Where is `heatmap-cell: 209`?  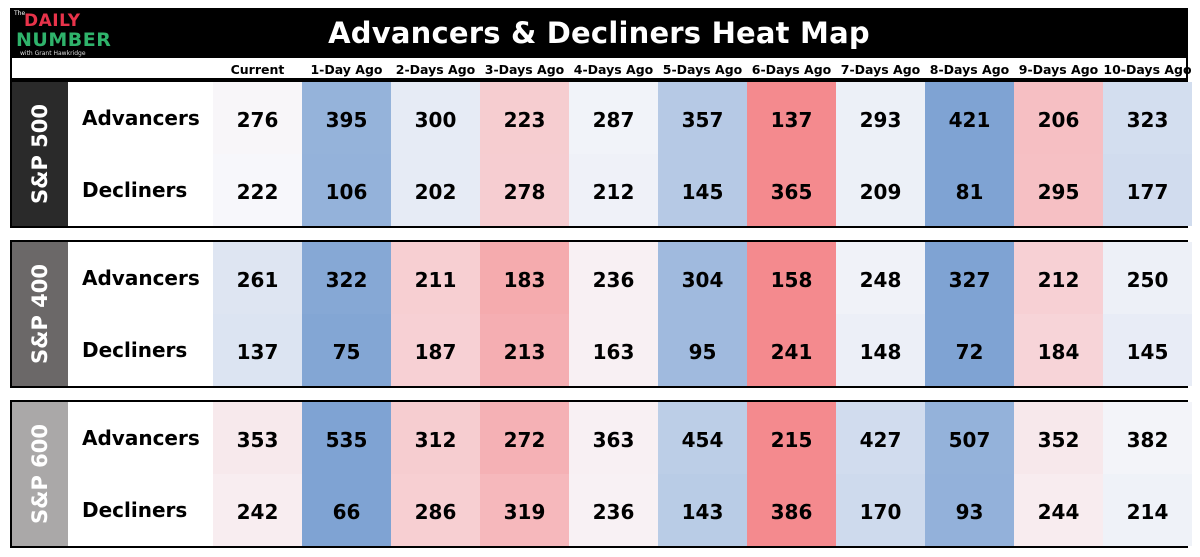
heatmap-cell: 209 is located at coordinates (880, 190).